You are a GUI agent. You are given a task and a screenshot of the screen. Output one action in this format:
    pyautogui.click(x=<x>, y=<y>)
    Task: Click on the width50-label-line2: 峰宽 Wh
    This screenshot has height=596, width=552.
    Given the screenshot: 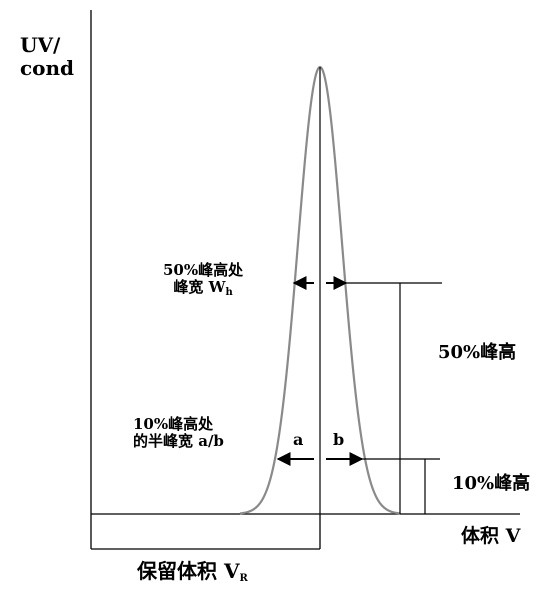 What is the action you would take?
    pyautogui.click(x=203, y=289)
    